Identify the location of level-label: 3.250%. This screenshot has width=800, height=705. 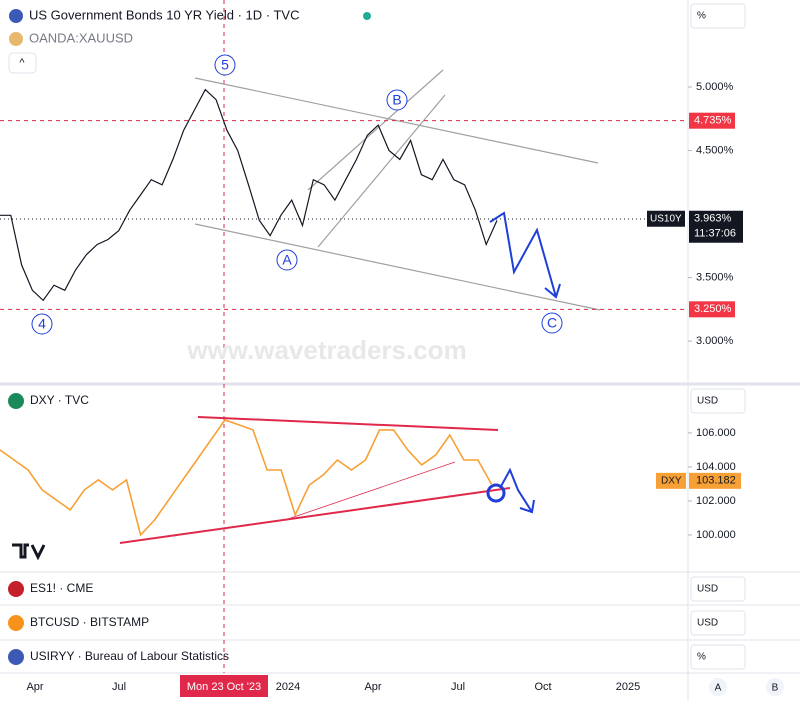
(713, 309).